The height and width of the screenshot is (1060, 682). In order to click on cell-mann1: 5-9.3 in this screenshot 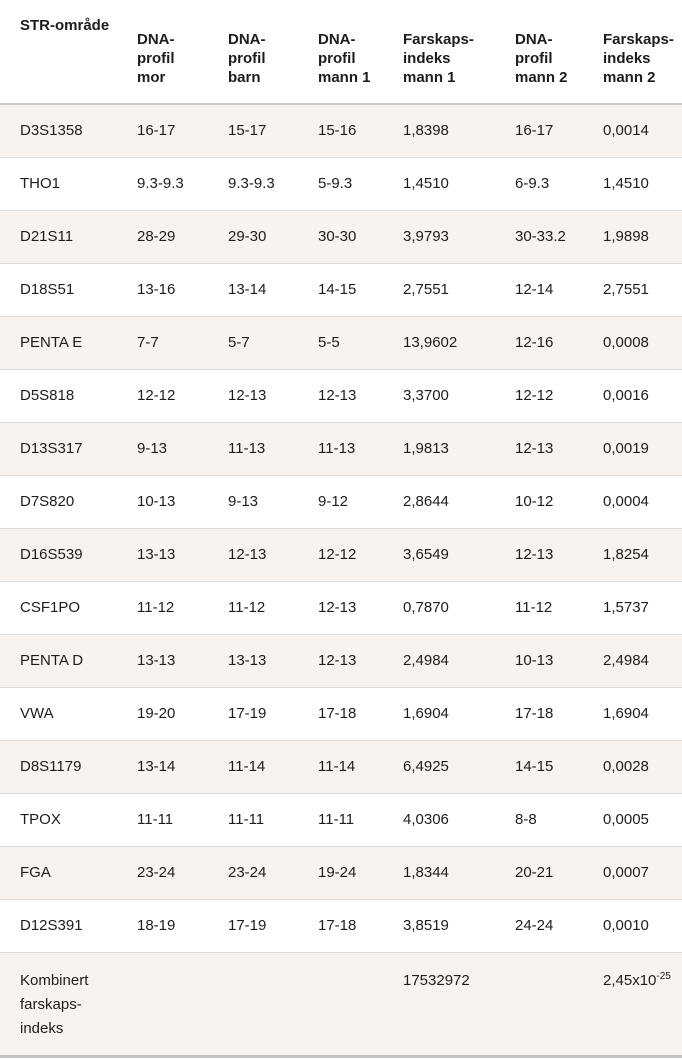, I will do `click(360, 184)`.